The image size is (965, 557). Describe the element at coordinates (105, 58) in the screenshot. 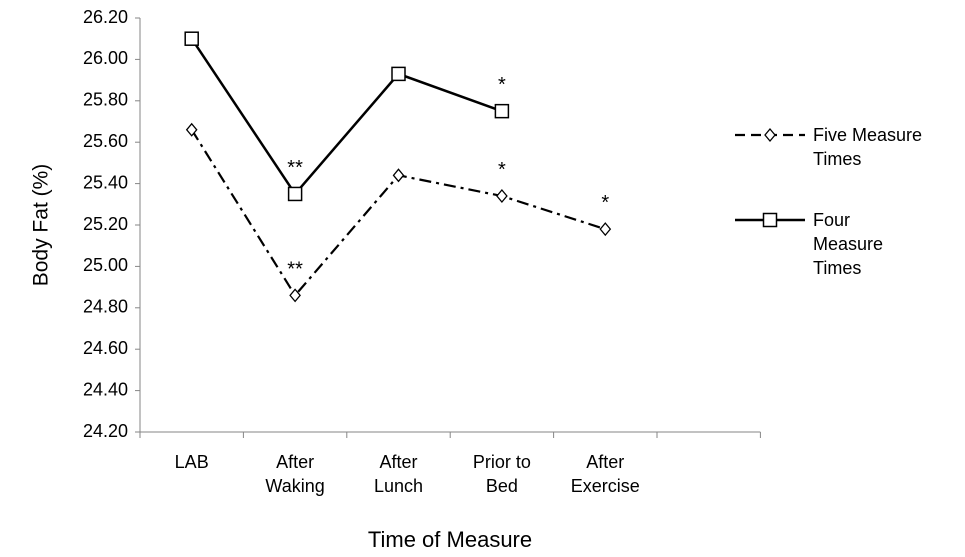

I see `y-tick-label: 26.00` at that location.